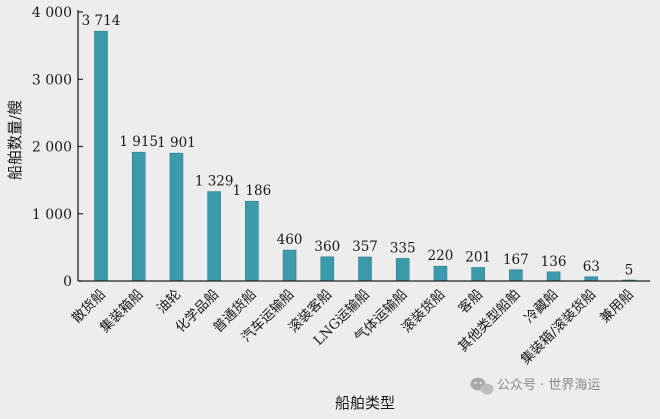  Describe the element at coordinates (52, 215) in the screenshot. I see `y-tick-label: 1 000` at that location.